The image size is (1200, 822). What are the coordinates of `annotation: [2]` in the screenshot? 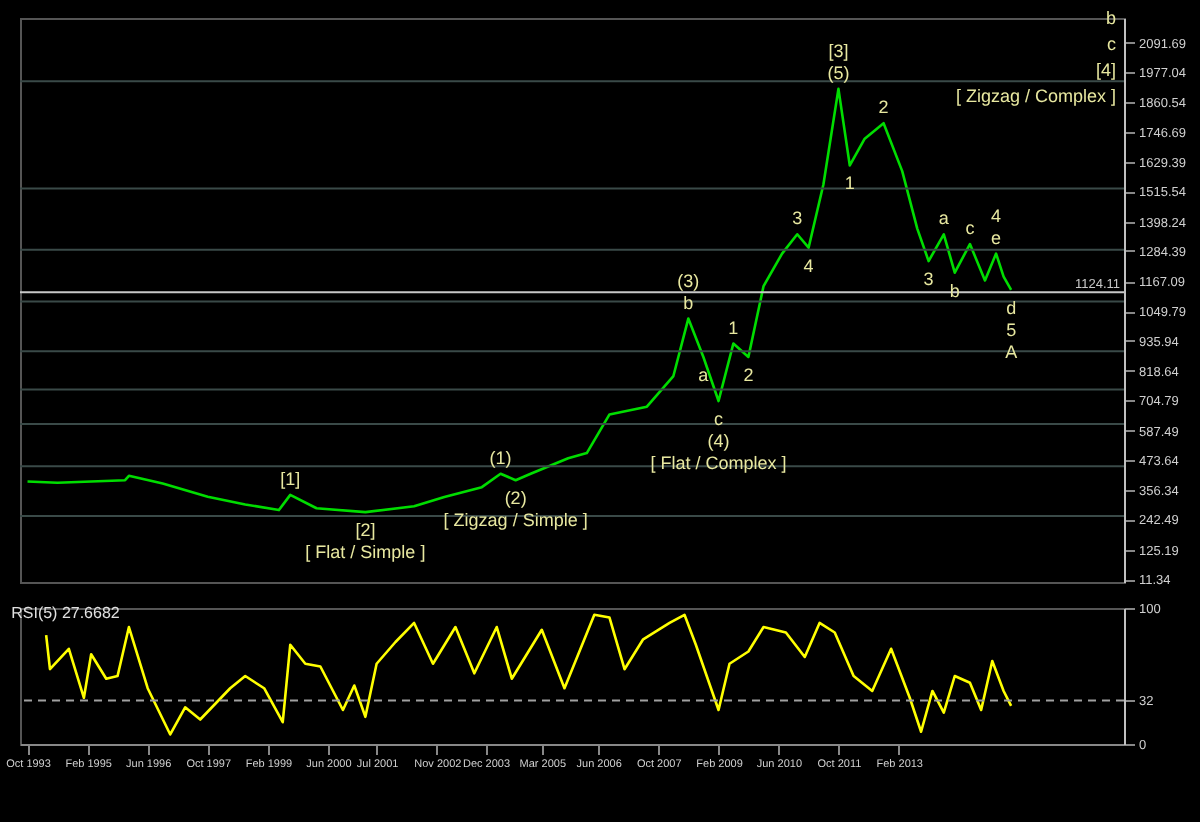 It's located at (365, 530).